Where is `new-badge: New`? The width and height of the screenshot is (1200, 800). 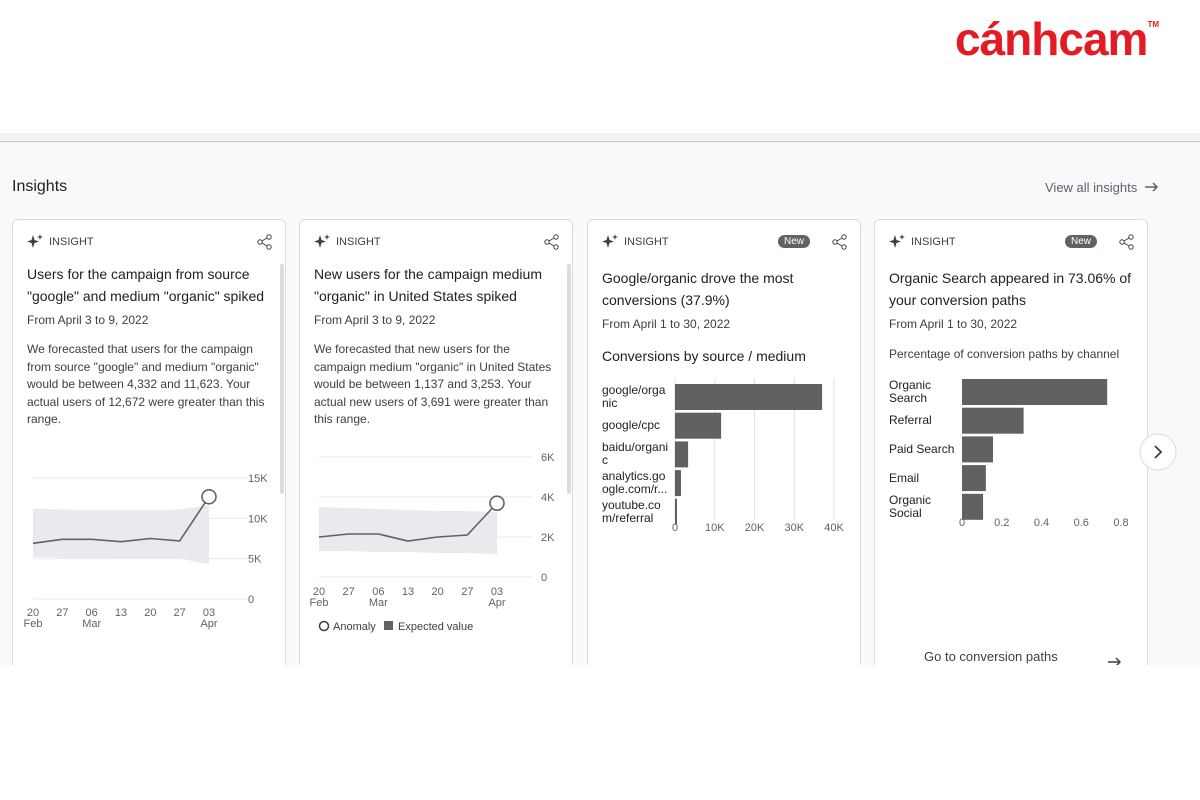 new-badge: New is located at coordinates (794, 241).